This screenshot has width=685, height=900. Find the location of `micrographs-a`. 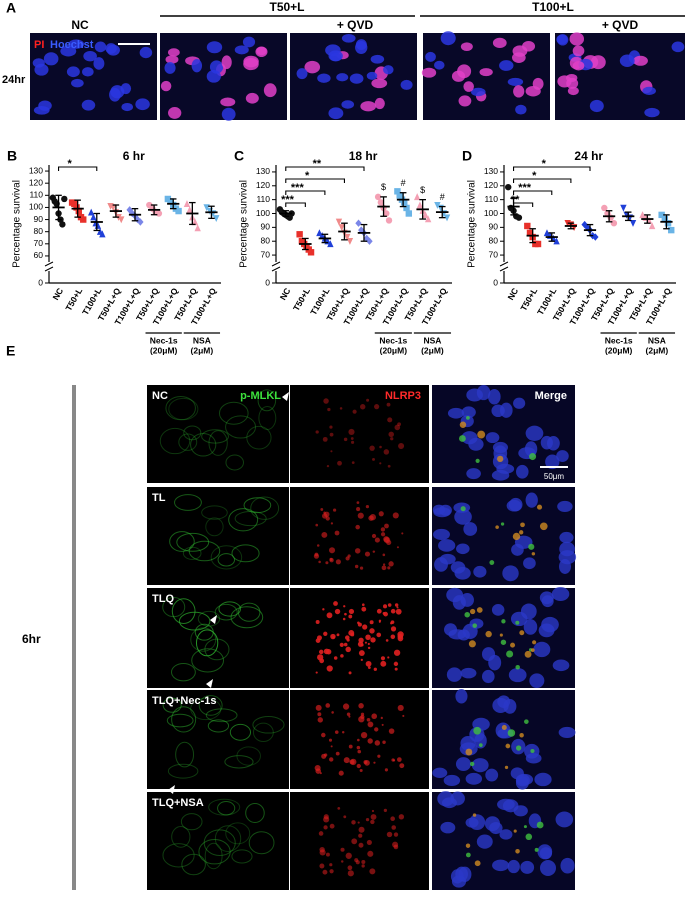

micrographs-a is located at coordinates (357, 76).